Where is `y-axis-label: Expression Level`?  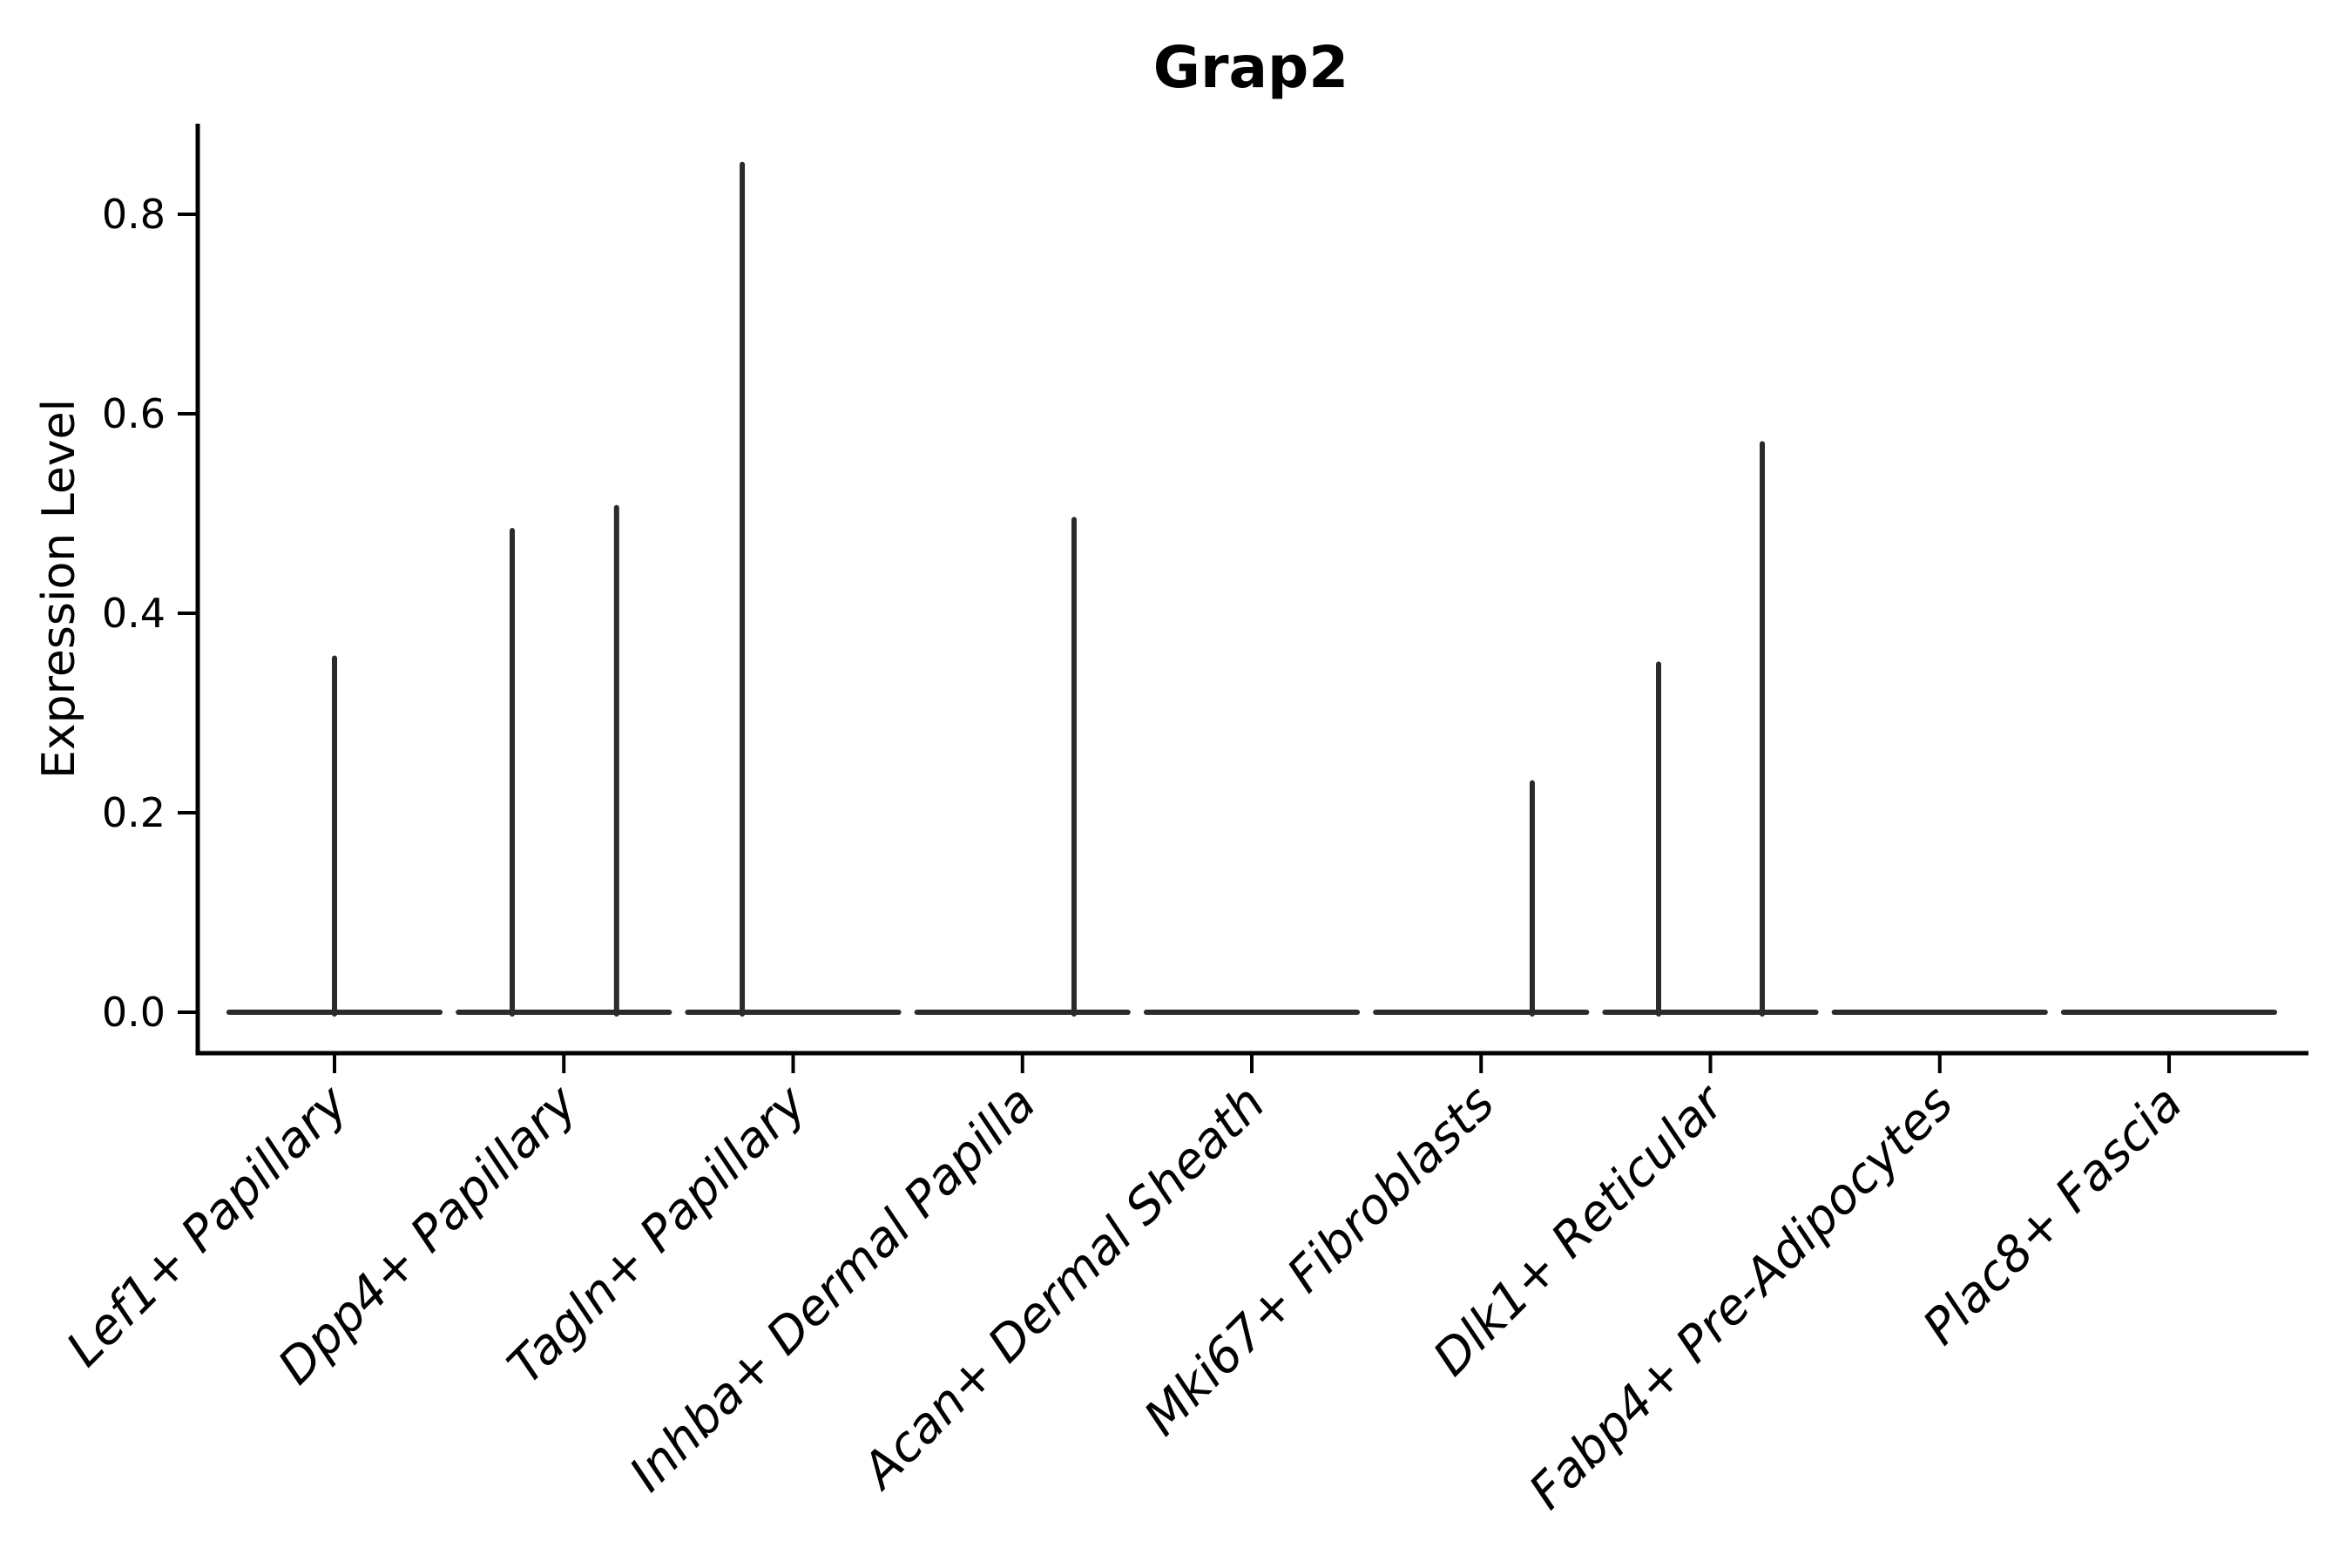 y-axis-label: Expression Level is located at coordinates (59, 589).